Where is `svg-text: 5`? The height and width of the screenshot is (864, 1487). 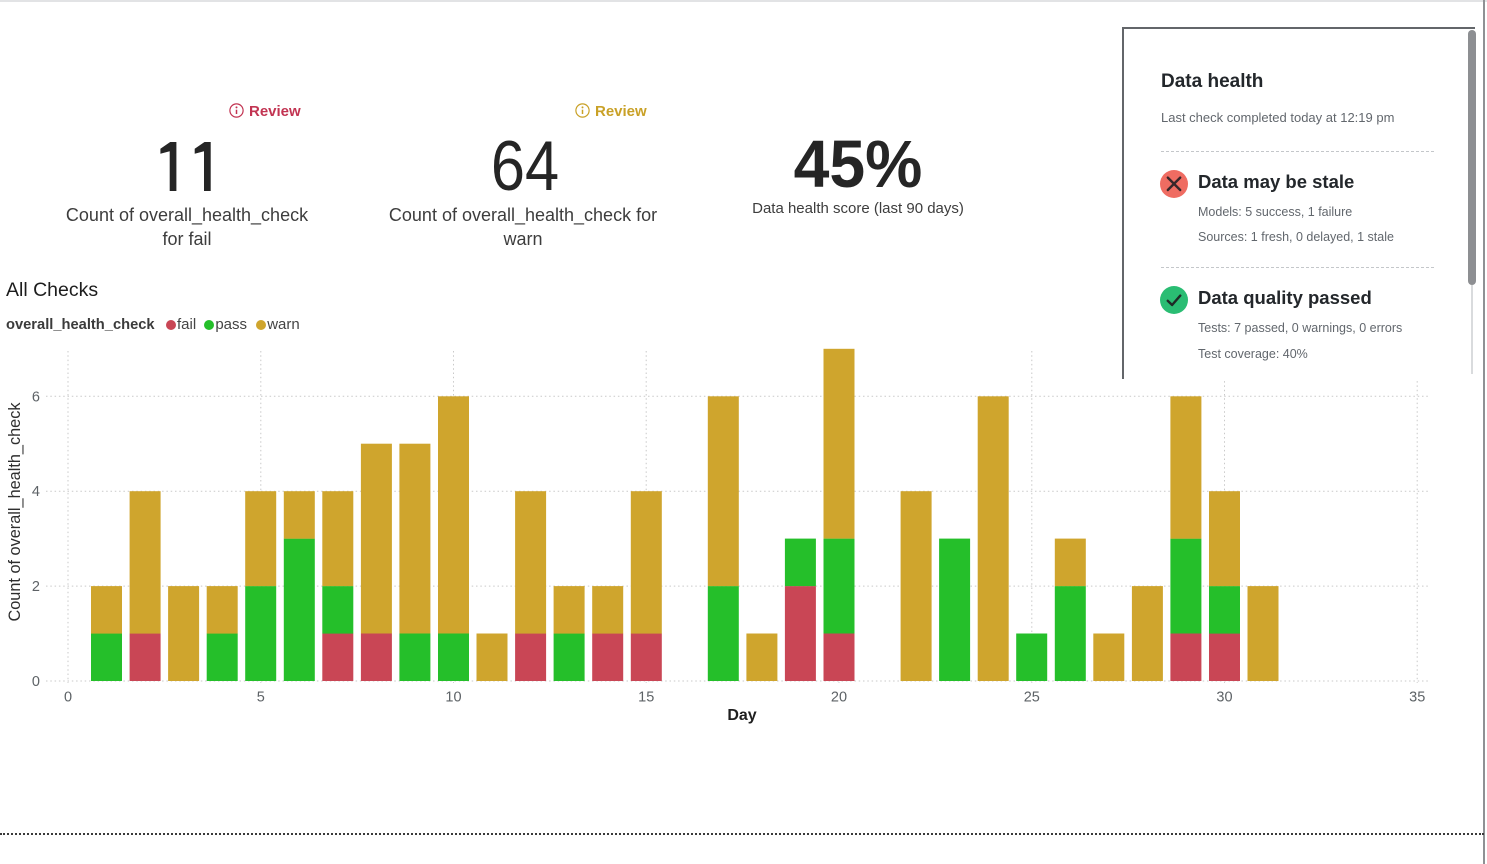
svg-text: 5 is located at coordinates (261, 698).